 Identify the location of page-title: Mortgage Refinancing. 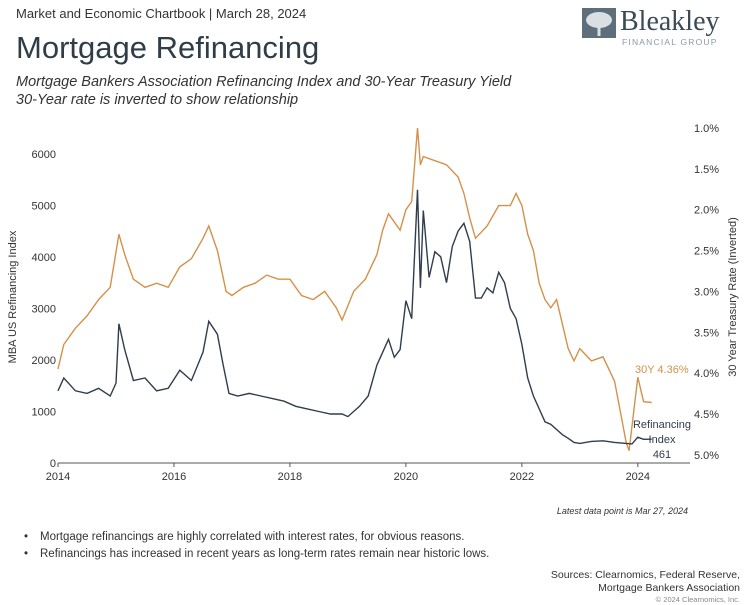
(168, 47).